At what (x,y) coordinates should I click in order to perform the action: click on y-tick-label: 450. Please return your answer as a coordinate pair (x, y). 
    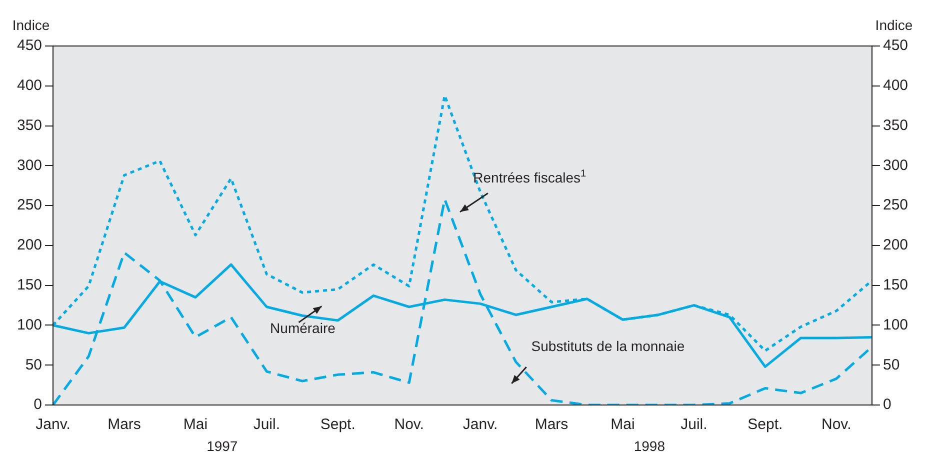
    Looking at the image, I should click on (29, 45).